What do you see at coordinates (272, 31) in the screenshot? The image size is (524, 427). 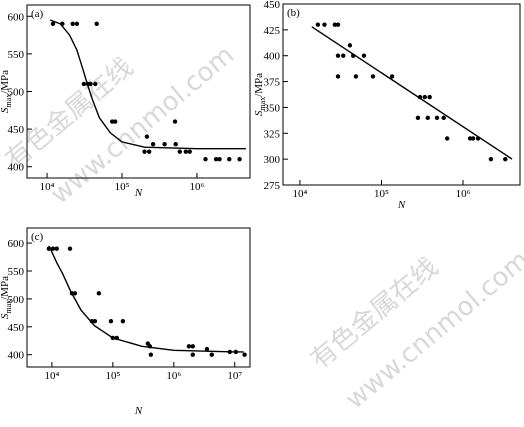 I see `y-tick-label: 425` at bounding box center [272, 31].